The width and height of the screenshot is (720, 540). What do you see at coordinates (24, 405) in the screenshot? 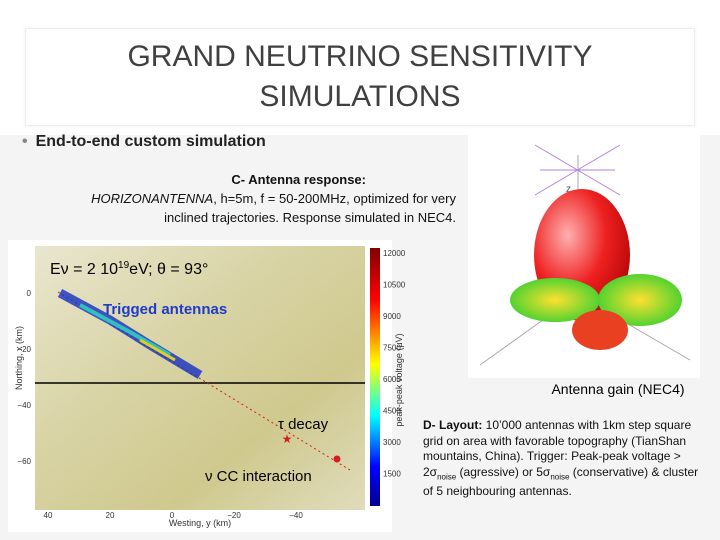
I see `y-tick-label: −40` at bounding box center [24, 405].